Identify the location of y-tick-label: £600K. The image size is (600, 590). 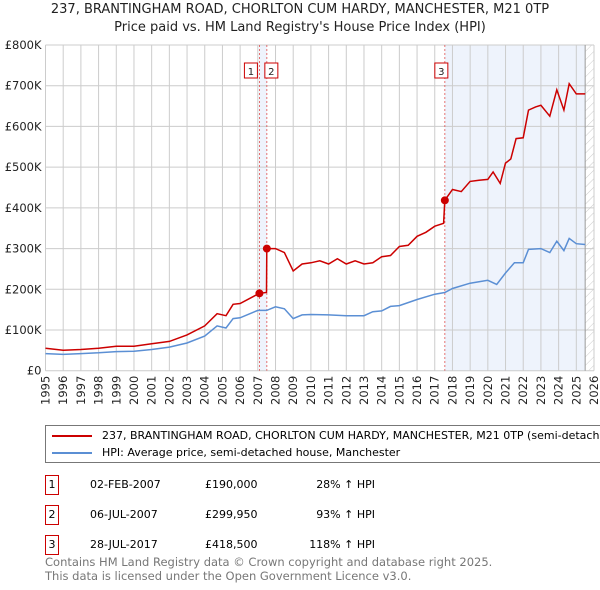
(23, 126).